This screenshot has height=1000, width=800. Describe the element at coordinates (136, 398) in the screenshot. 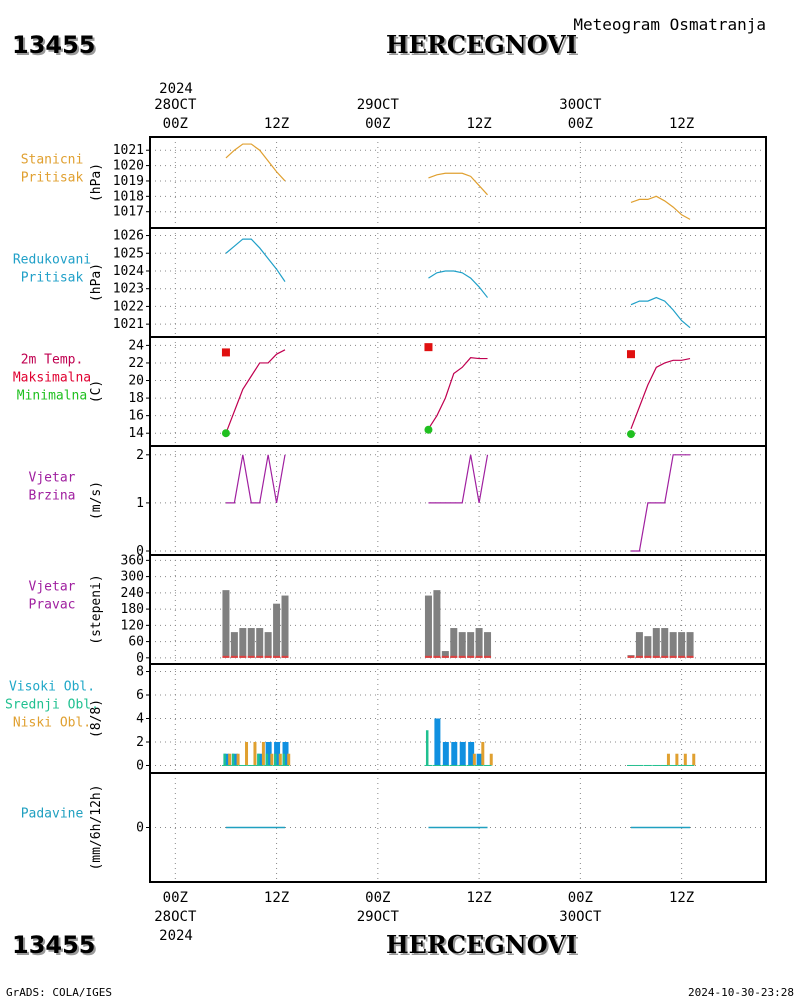

I see `y-tick-label: 18` at that location.